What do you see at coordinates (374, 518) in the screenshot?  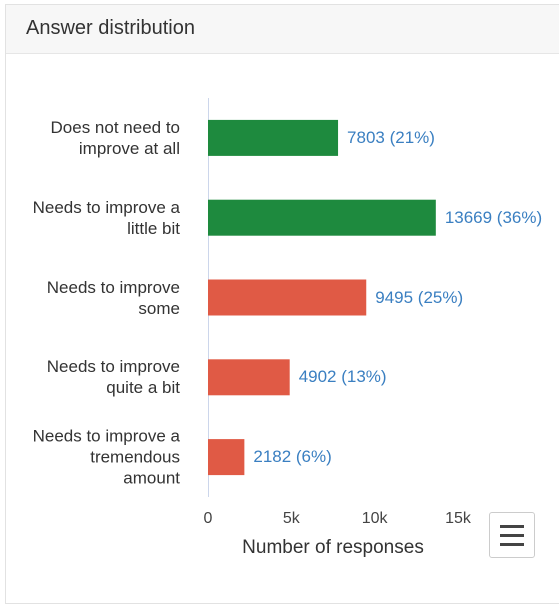 I see `x-tick-label: 10k` at bounding box center [374, 518].